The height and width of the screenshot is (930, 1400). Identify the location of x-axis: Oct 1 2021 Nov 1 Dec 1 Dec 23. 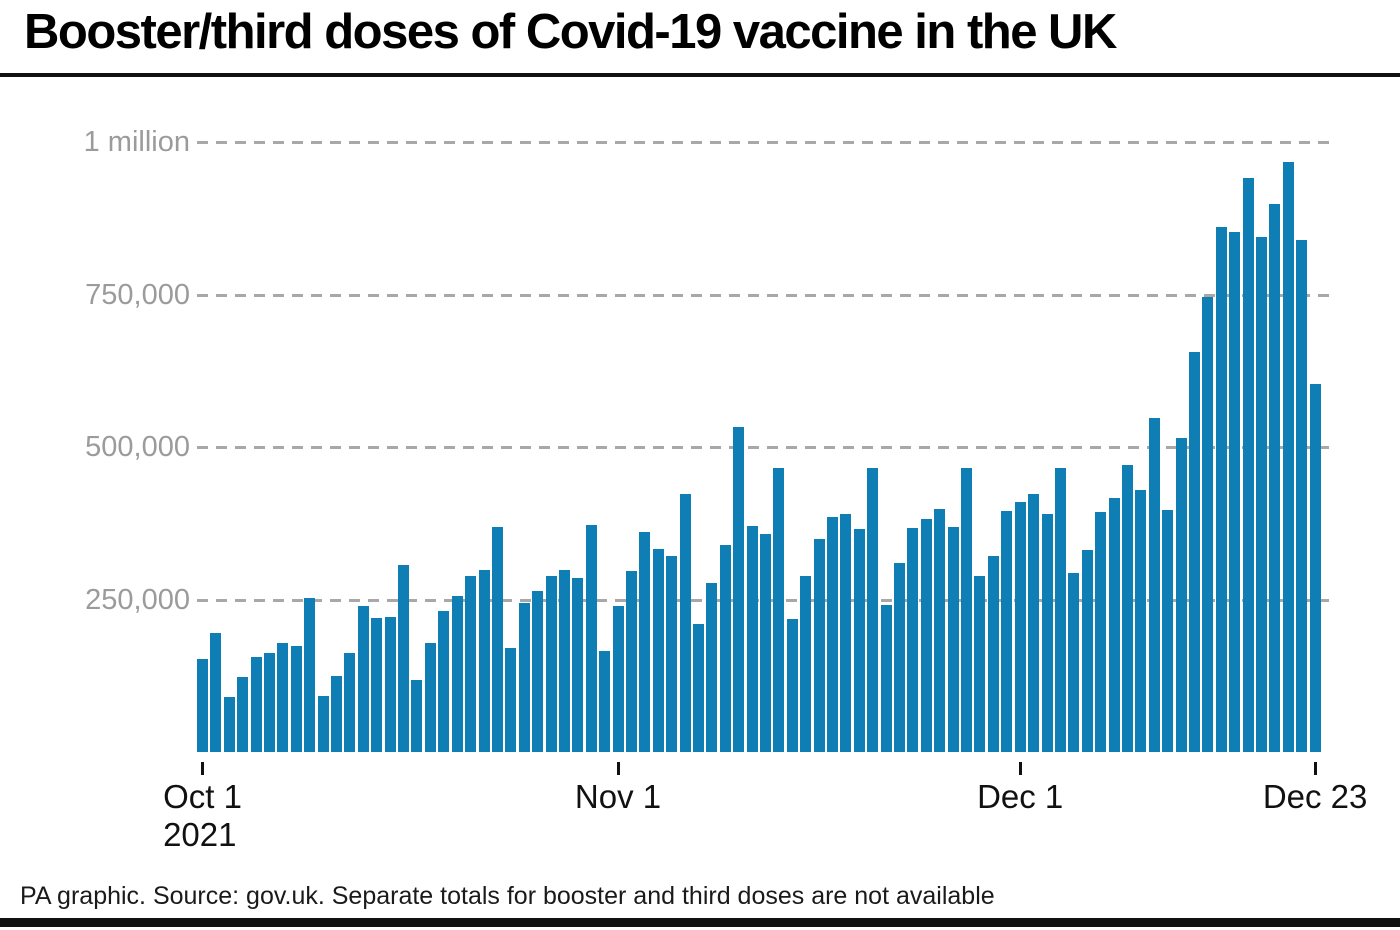
(700, 814).